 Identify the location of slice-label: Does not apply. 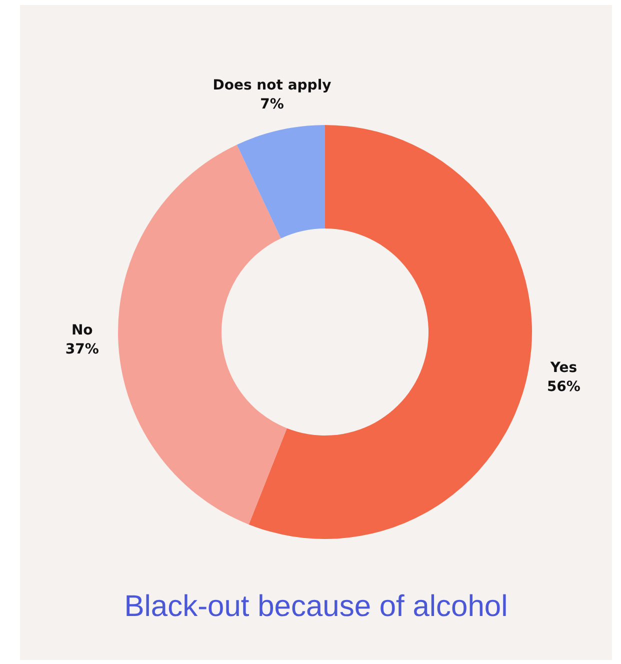
(272, 85).